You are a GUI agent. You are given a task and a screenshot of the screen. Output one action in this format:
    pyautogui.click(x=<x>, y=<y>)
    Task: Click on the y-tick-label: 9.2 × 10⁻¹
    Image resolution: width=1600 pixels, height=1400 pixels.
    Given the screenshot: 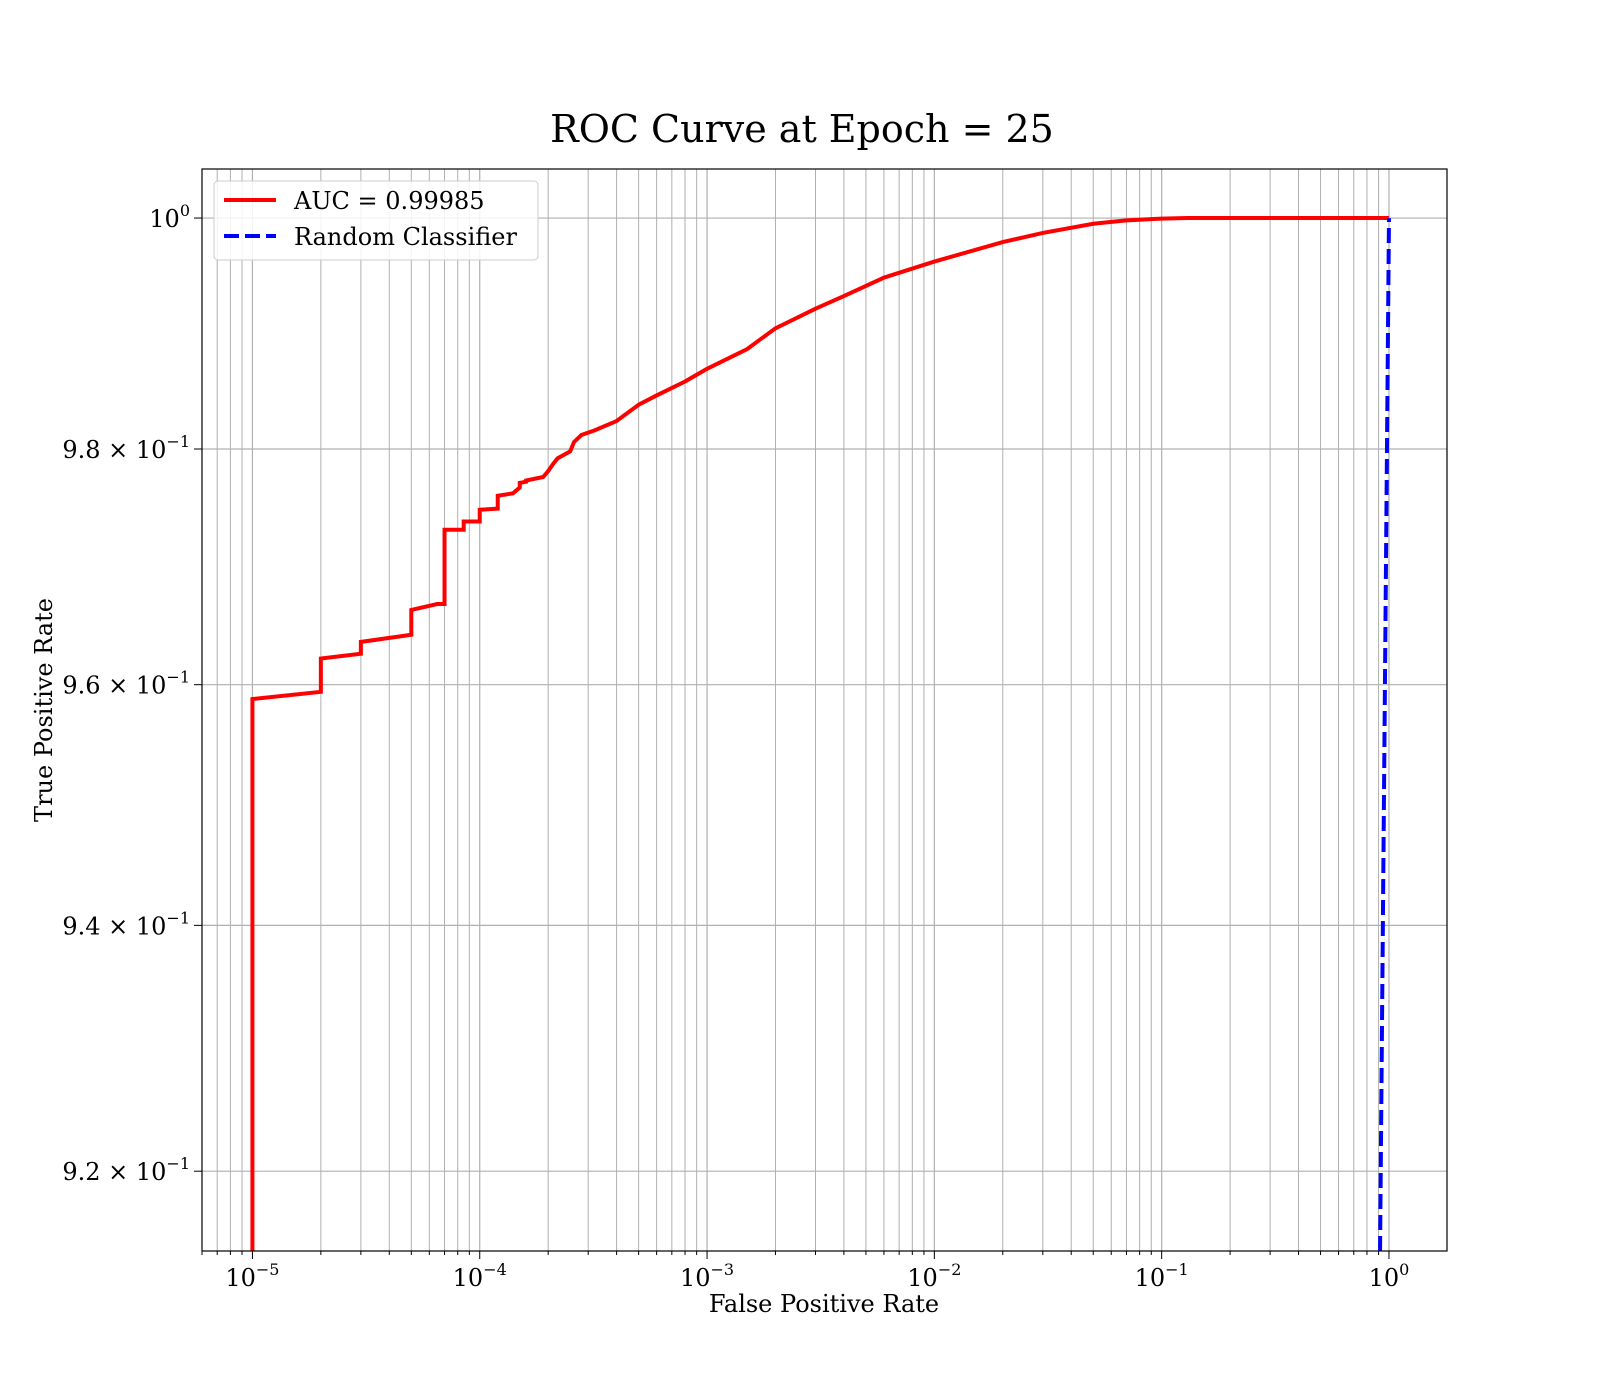 What is the action you would take?
    pyautogui.click(x=126, y=1170)
    